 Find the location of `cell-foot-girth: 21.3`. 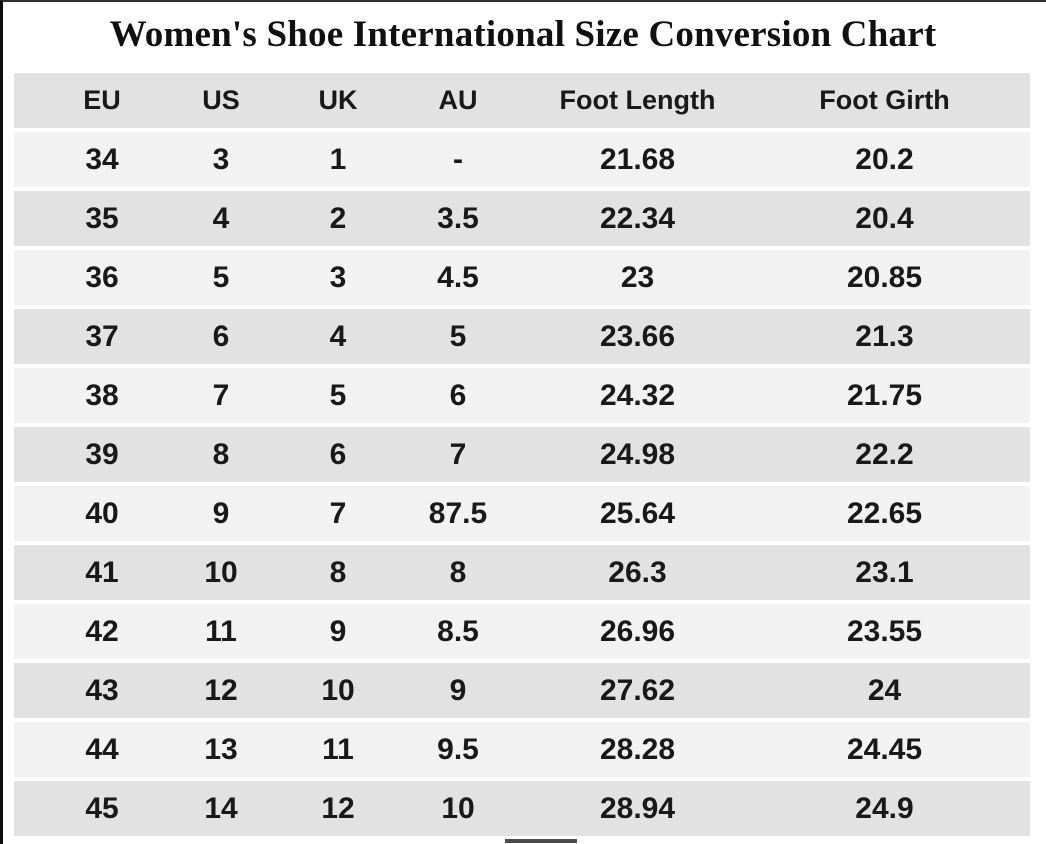

cell-foot-girth: 21.3 is located at coordinates (884, 337).